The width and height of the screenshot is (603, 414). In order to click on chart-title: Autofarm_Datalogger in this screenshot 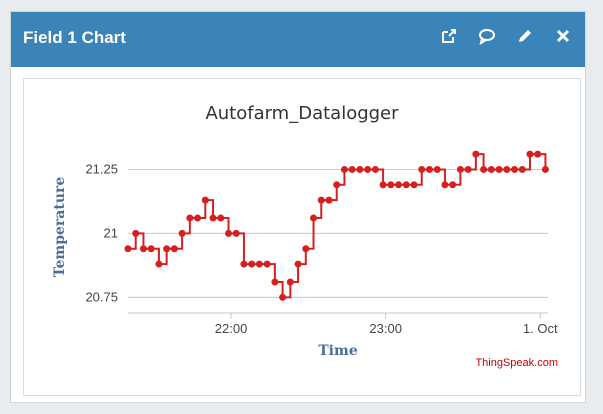, I will do `click(302, 113)`.